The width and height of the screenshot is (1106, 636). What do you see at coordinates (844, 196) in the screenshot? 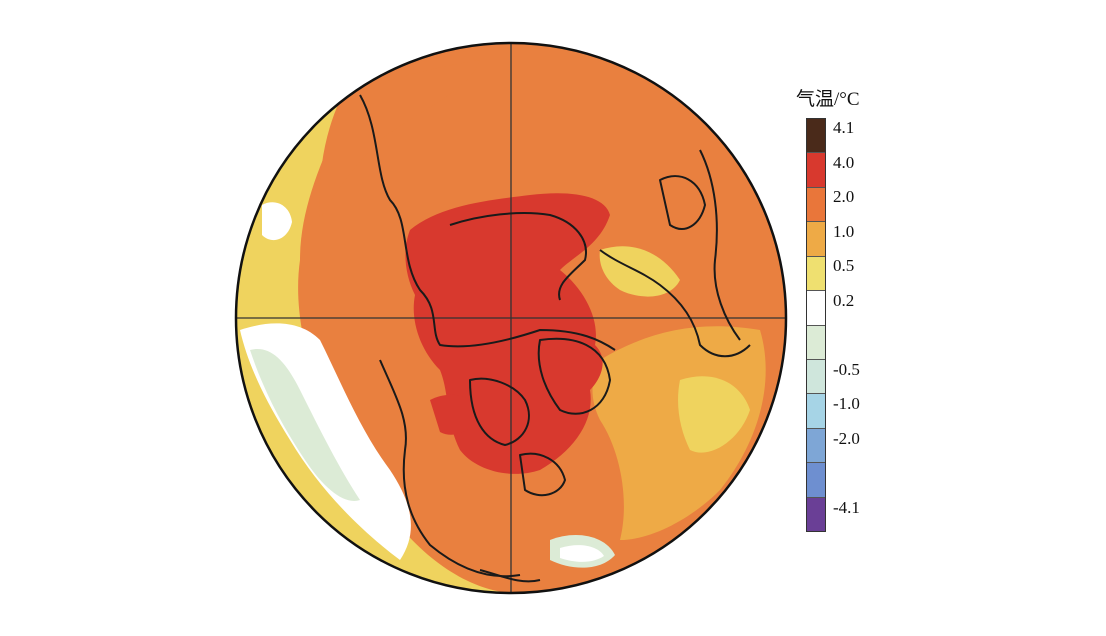
I see `colorbar-tick-label: 2.0` at bounding box center [844, 196].